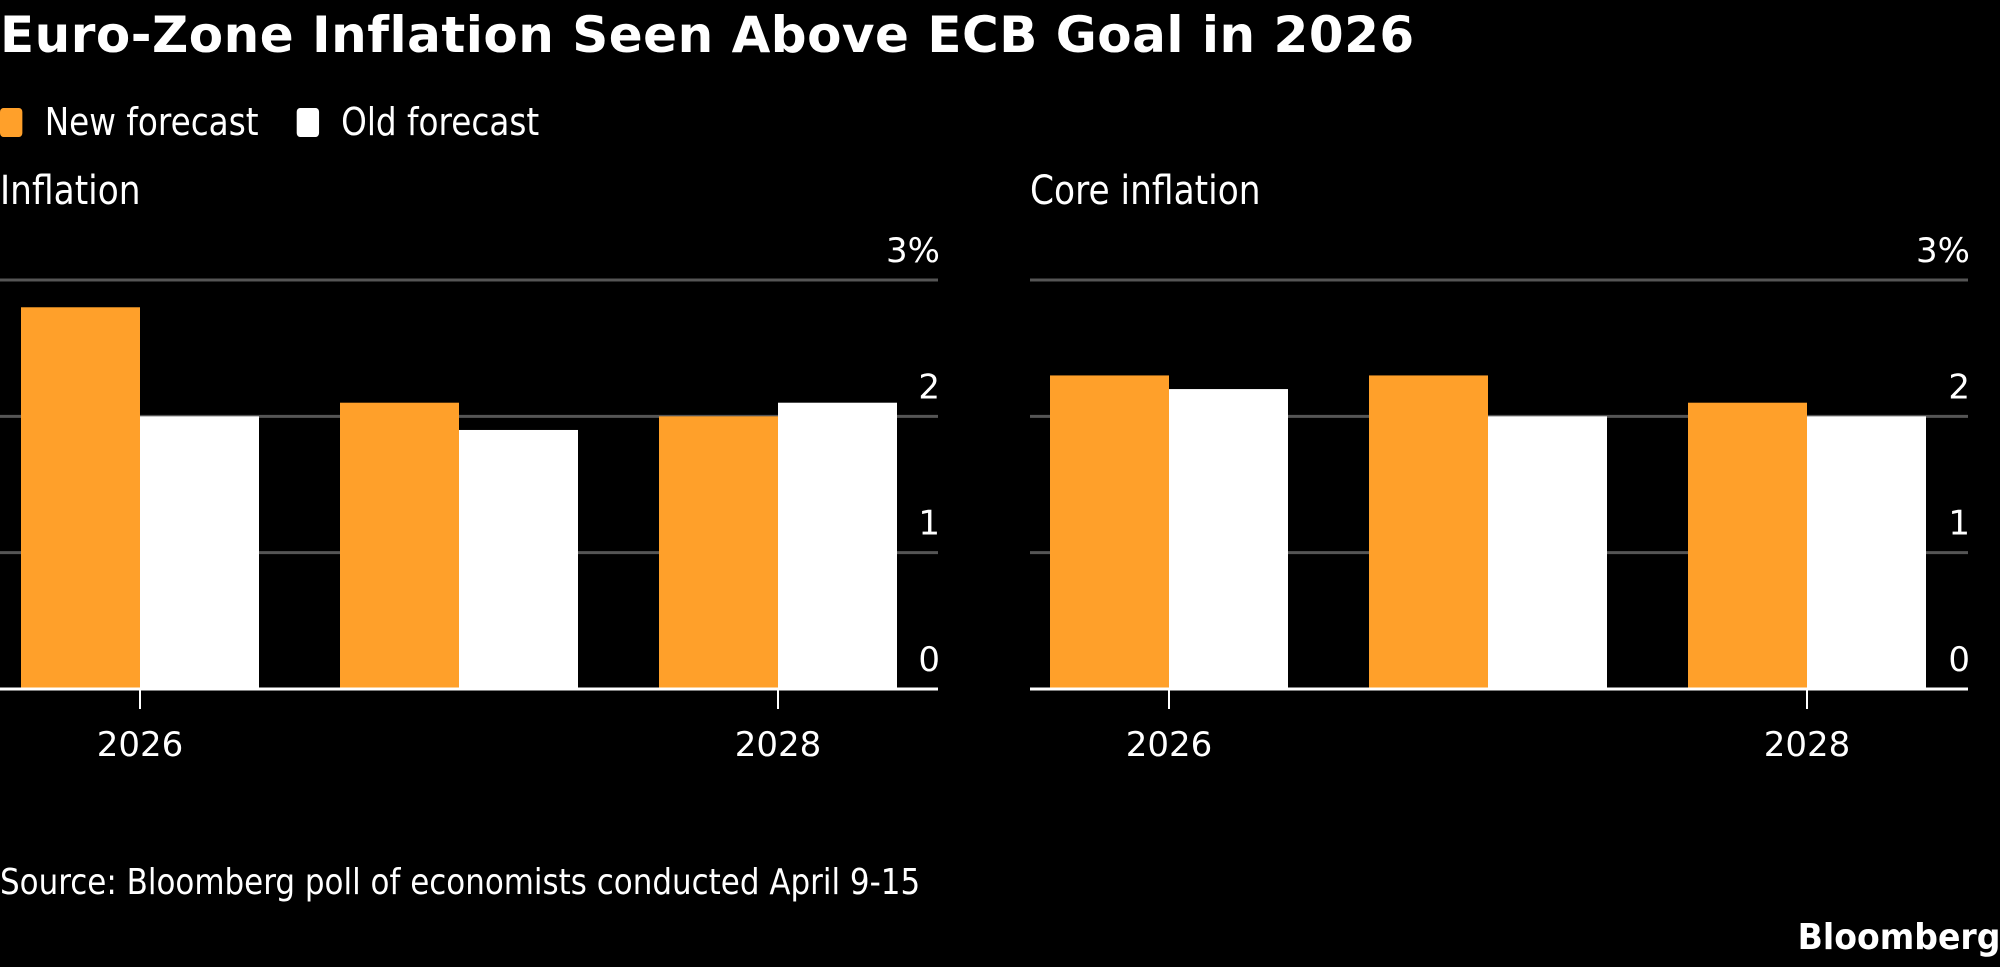 The height and width of the screenshot is (967, 2000). Describe the element at coordinates (11, 122) in the screenshot. I see `legend-swatch-new-forecast` at that location.